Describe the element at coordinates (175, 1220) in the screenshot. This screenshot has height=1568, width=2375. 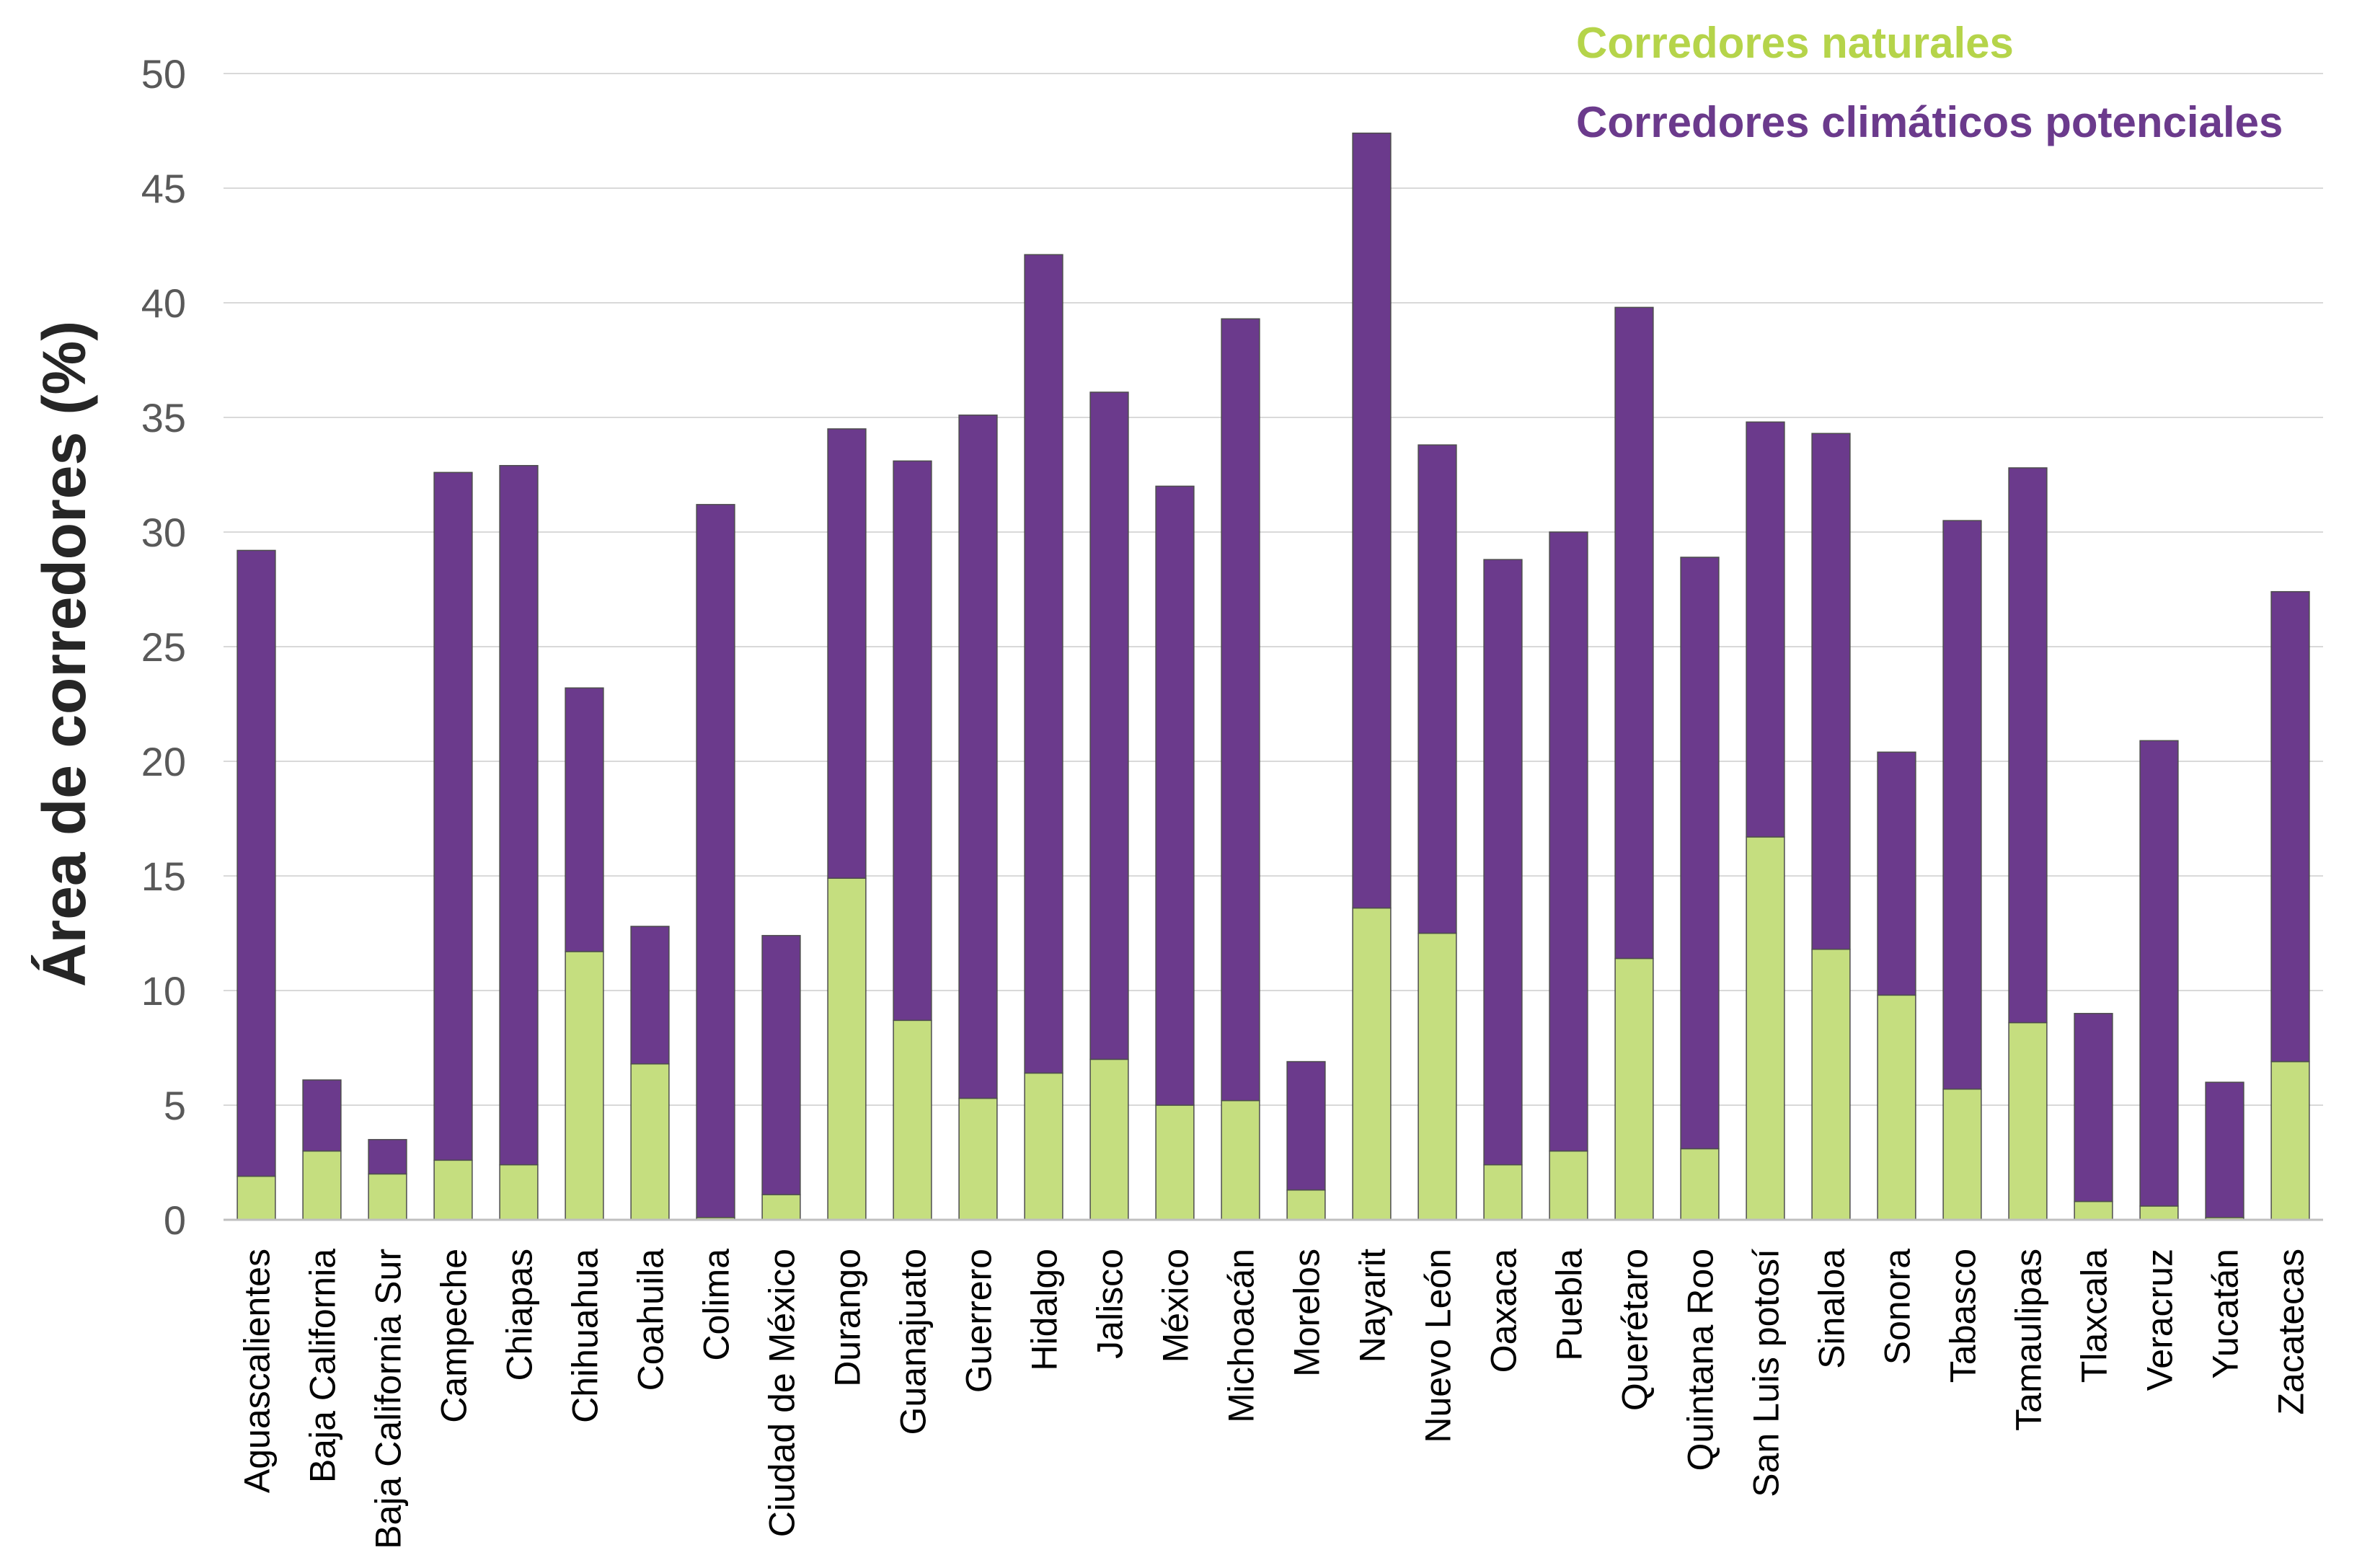
I see `y-tick-label: 0` at that location.